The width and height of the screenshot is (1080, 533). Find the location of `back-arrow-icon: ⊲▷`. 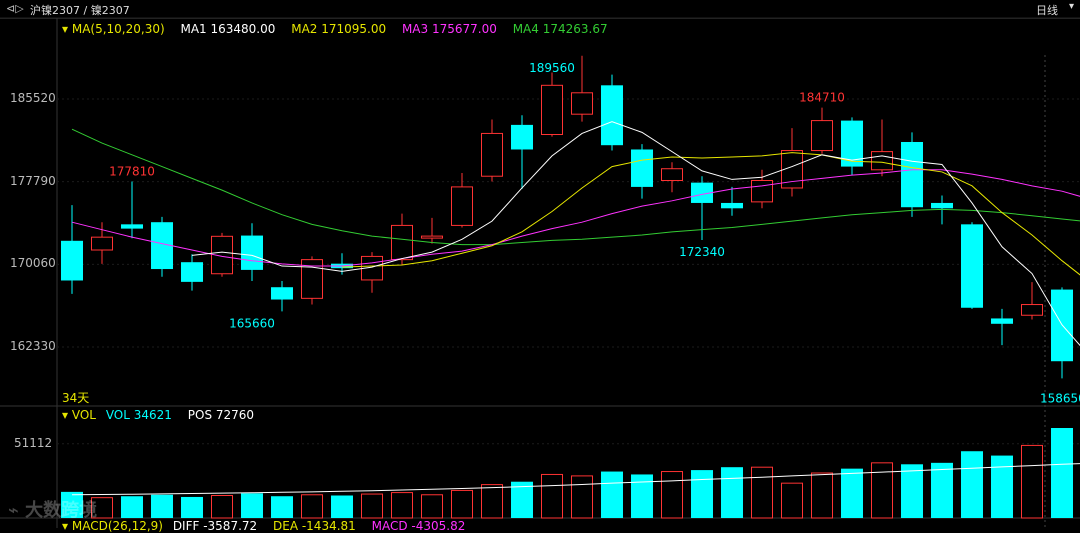

back-arrow-icon: ⊲▷ is located at coordinates (15, 8).